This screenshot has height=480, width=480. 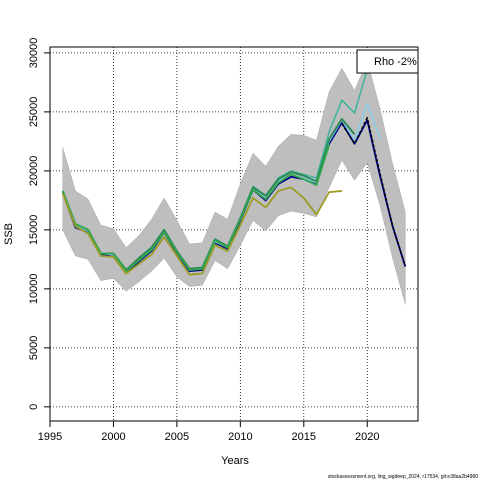 What do you see at coordinates (240, 437) in the screenshot?
I see `x-tick-label-3: 2010` at bounding box center [240, 437].